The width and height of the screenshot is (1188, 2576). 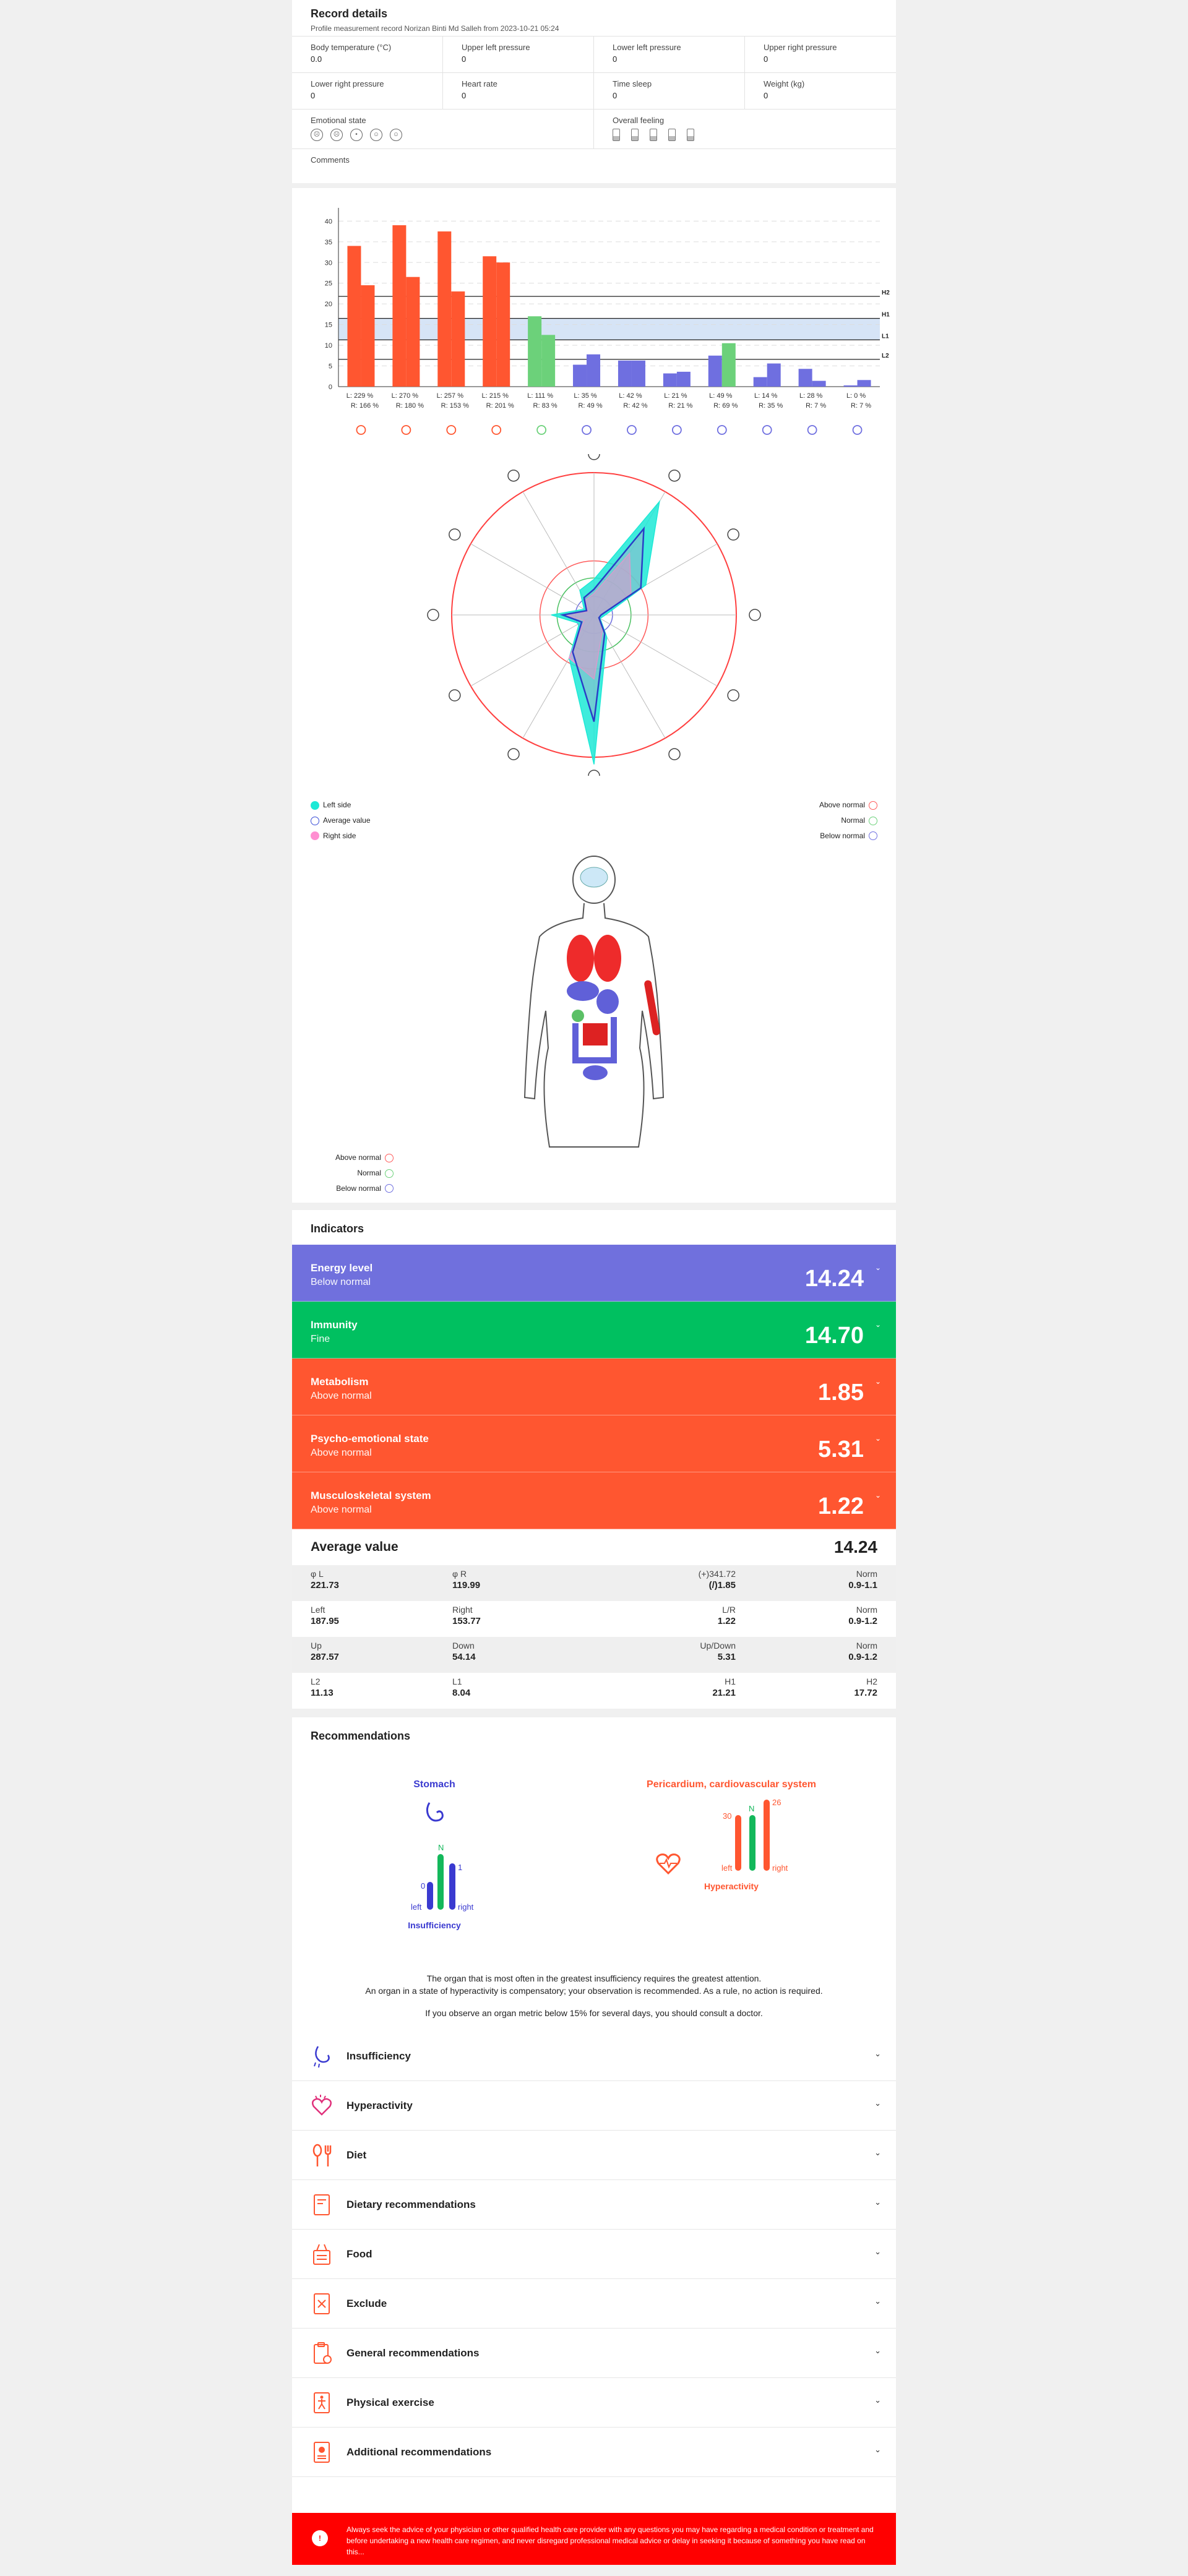 What do you see at coordinates (594, 2056) in the screenshot?
I see `accordion-insufficiency: Insufficiency ⌄` at bounding box center [594, 2056].